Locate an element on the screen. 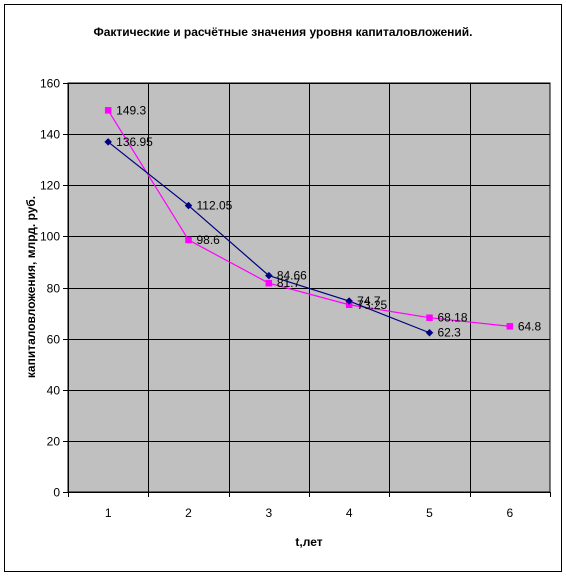 The height and width of the screenshot is (581, 566). series-2-data-label: 98.6 is located at coordinates (209, 240).